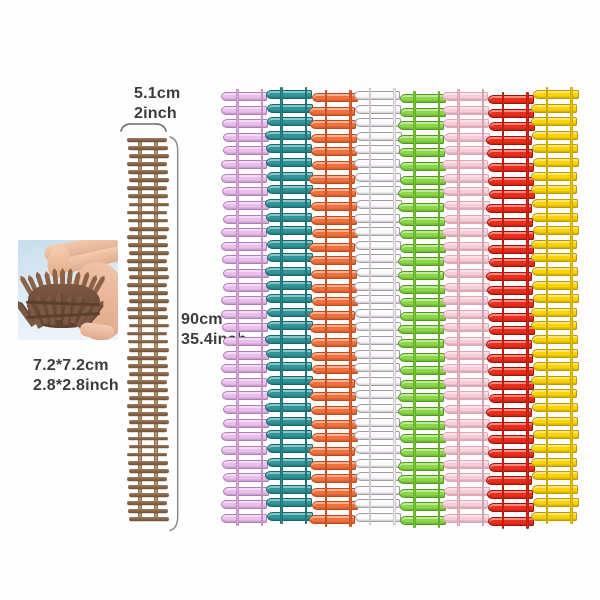  I want to click on fence-strip-yellow, so click(554, 305).